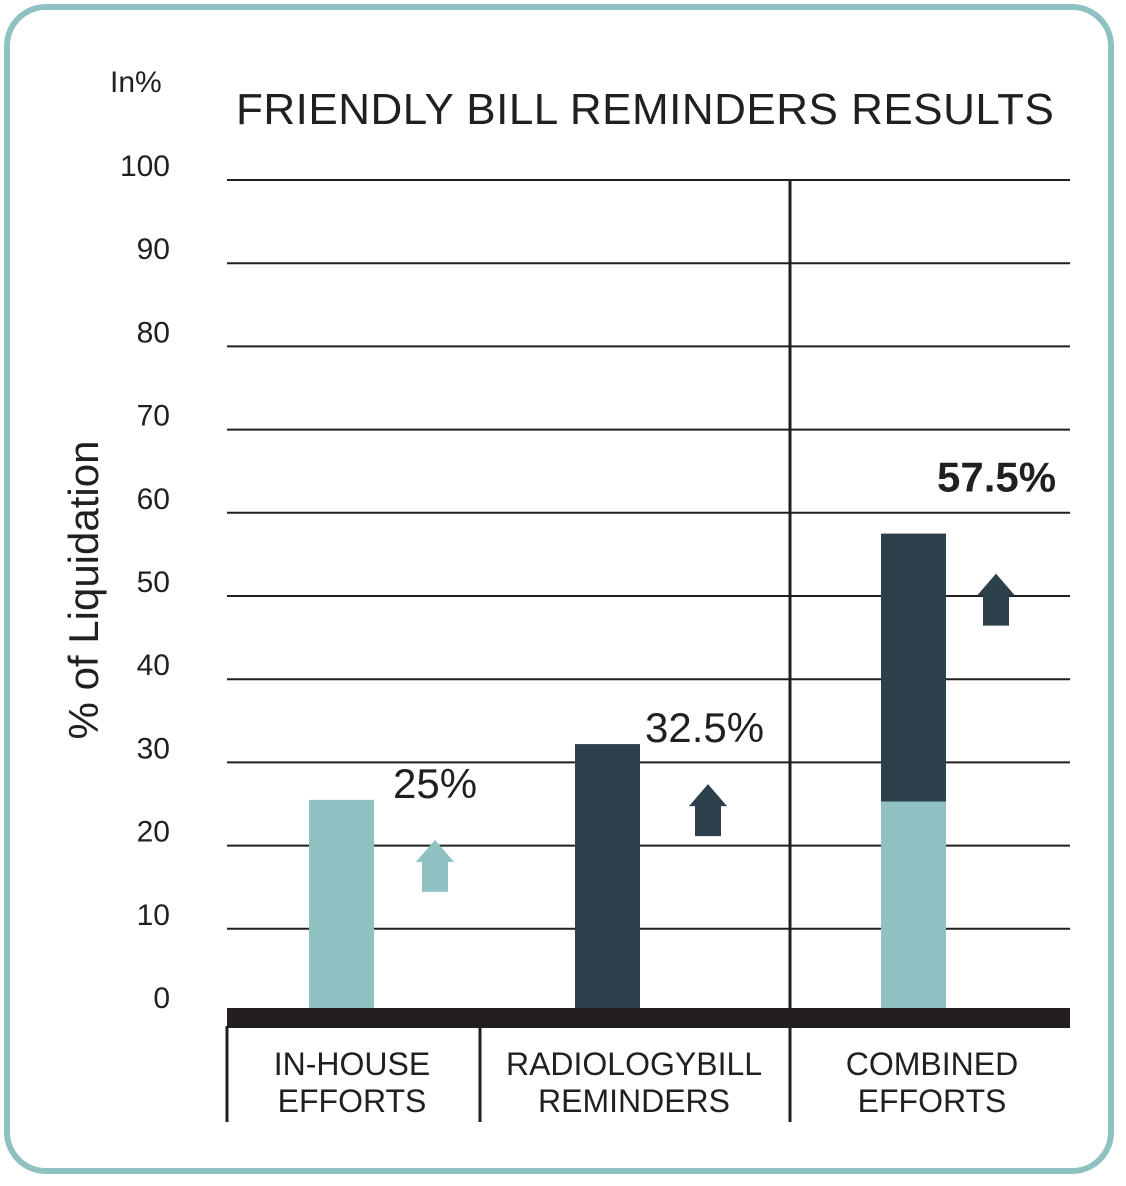 This screenshot has width=1126, height=1186. What do you see at coordinates (634, 1064) in the screenshot?
I see `category-label-line1: RADIOLOGYBILL` at bounding box center [634, 1064].